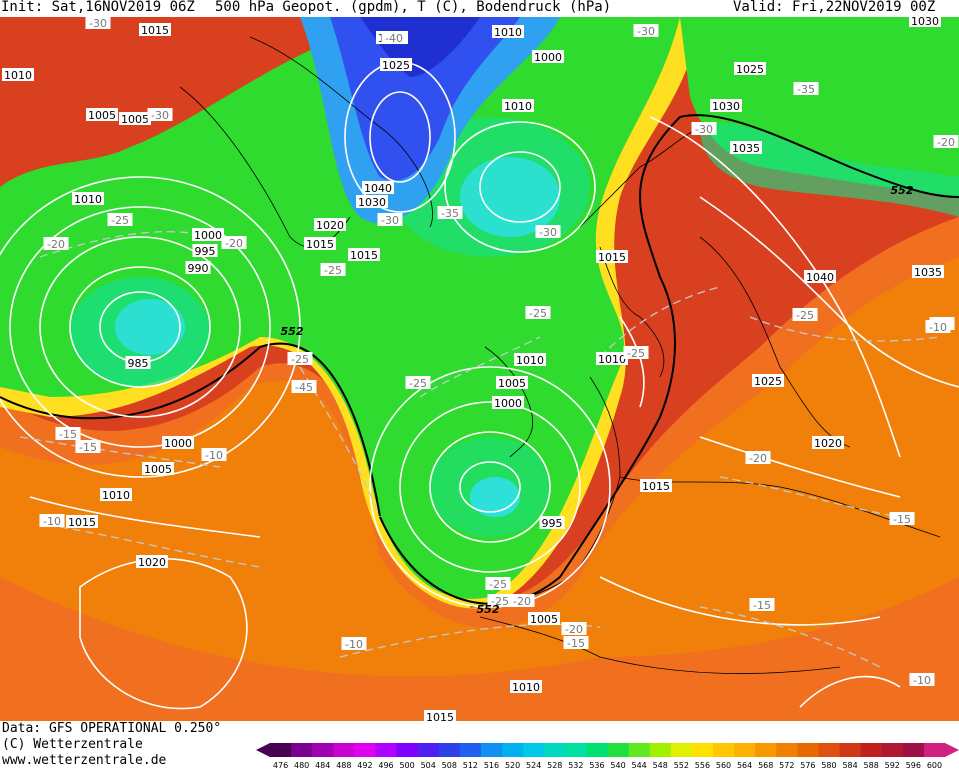  What do you see at coordinates (871, 765) in the screenshot?
I see `scale-tick-label: 588` at bounding box center [871, 765].